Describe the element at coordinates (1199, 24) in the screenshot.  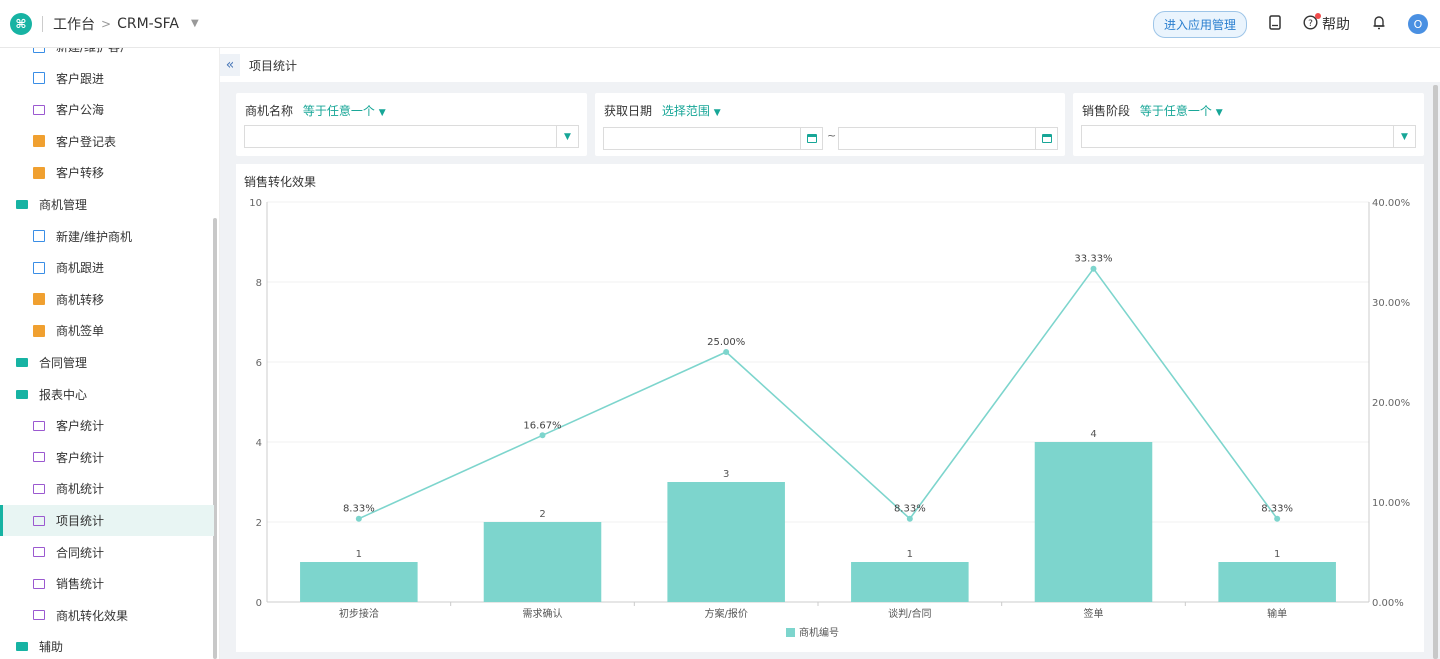
I see `enter-app-management-button: 进入应用管理` at that location.